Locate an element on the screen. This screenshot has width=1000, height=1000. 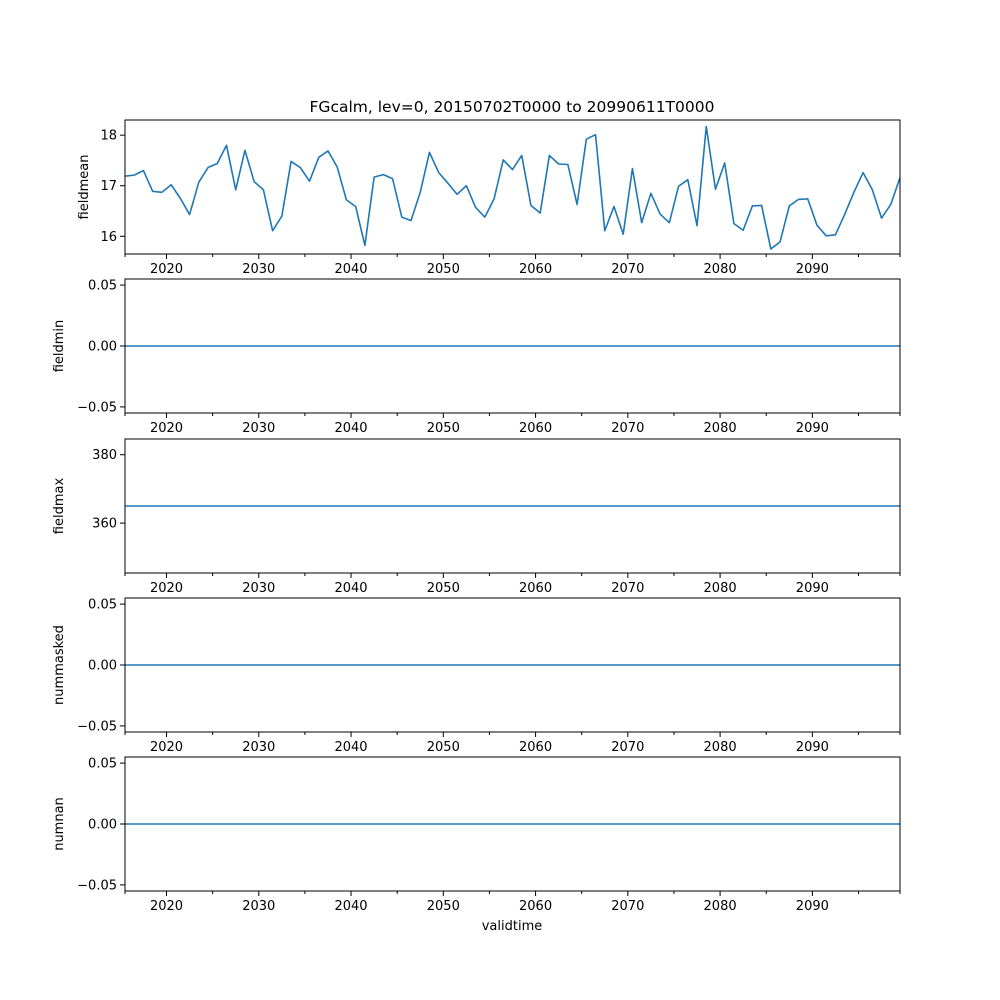
y-tick-label: 16 is located at coordinates (108, 237).